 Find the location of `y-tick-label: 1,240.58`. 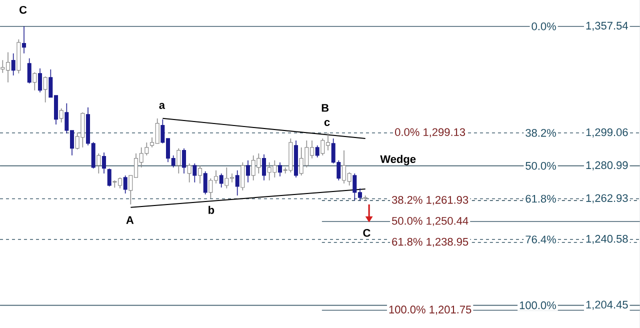

y-tick-label: 1,240.58 is located at coordinates (607, 239).